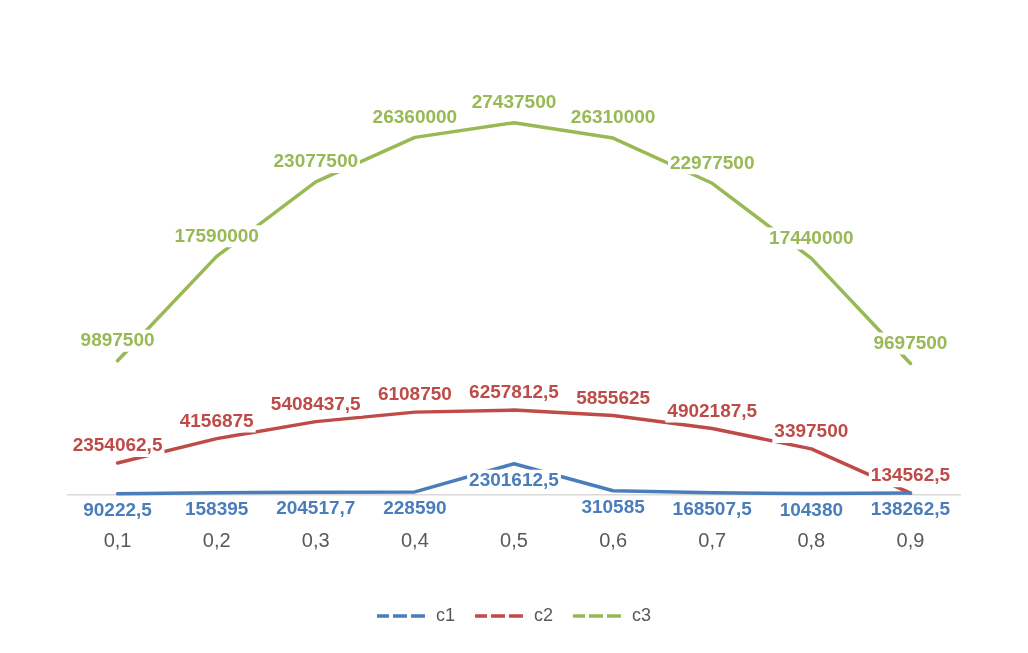 This screenshot has width=1028, height=653. I want to click on x-tick-label: 0,2, so click(216, 539).